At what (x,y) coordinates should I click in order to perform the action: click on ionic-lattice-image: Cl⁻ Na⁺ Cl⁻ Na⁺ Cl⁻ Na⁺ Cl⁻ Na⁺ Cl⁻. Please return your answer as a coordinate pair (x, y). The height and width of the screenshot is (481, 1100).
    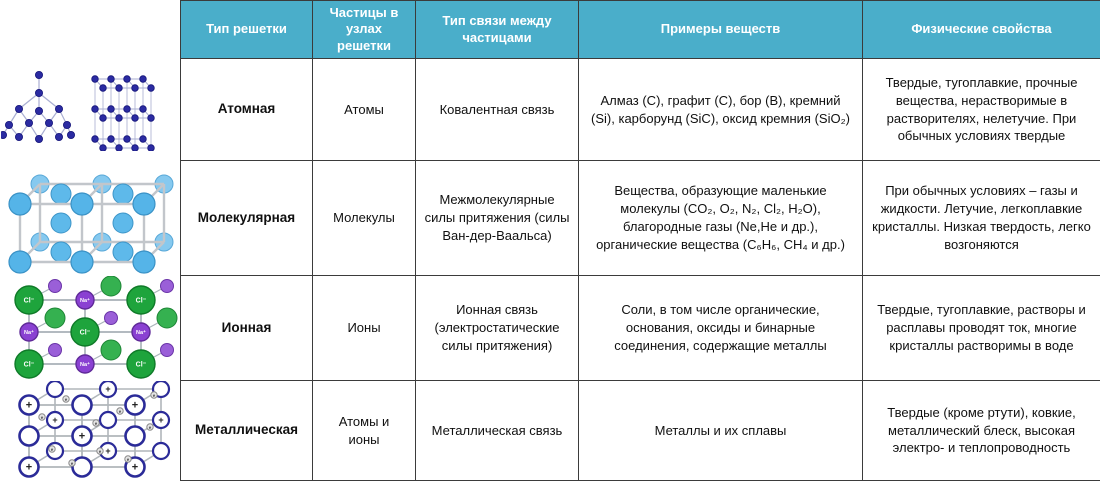
    Looking at the image, I should click on (90, 327).